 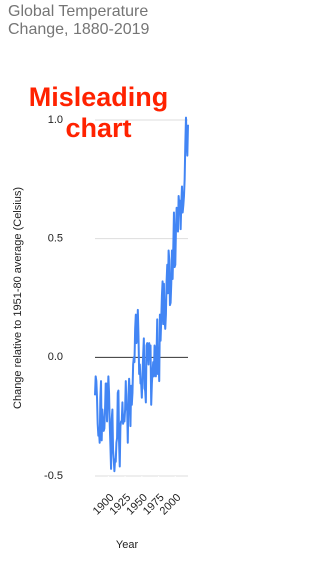 I want to click on y-tick-label: -0.5, so click(x=53, y=476).